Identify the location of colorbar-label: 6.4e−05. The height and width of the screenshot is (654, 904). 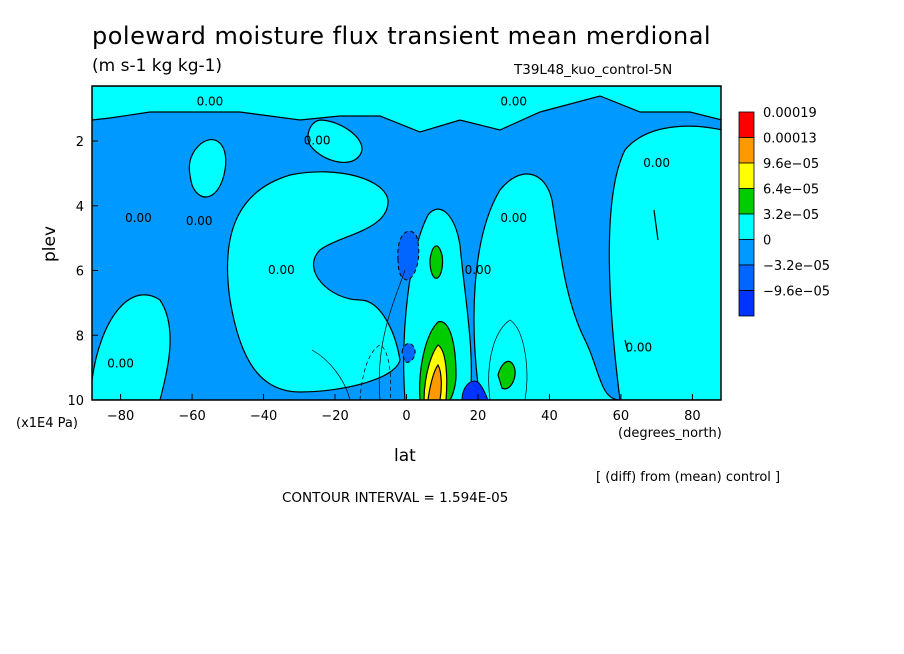
(791, 190).